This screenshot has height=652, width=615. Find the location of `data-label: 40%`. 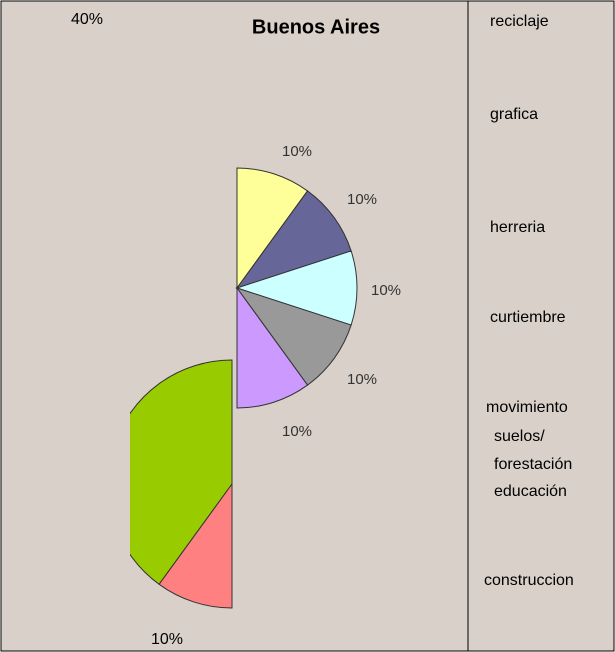

data-label: 40% is located at coordinates (87, 19).